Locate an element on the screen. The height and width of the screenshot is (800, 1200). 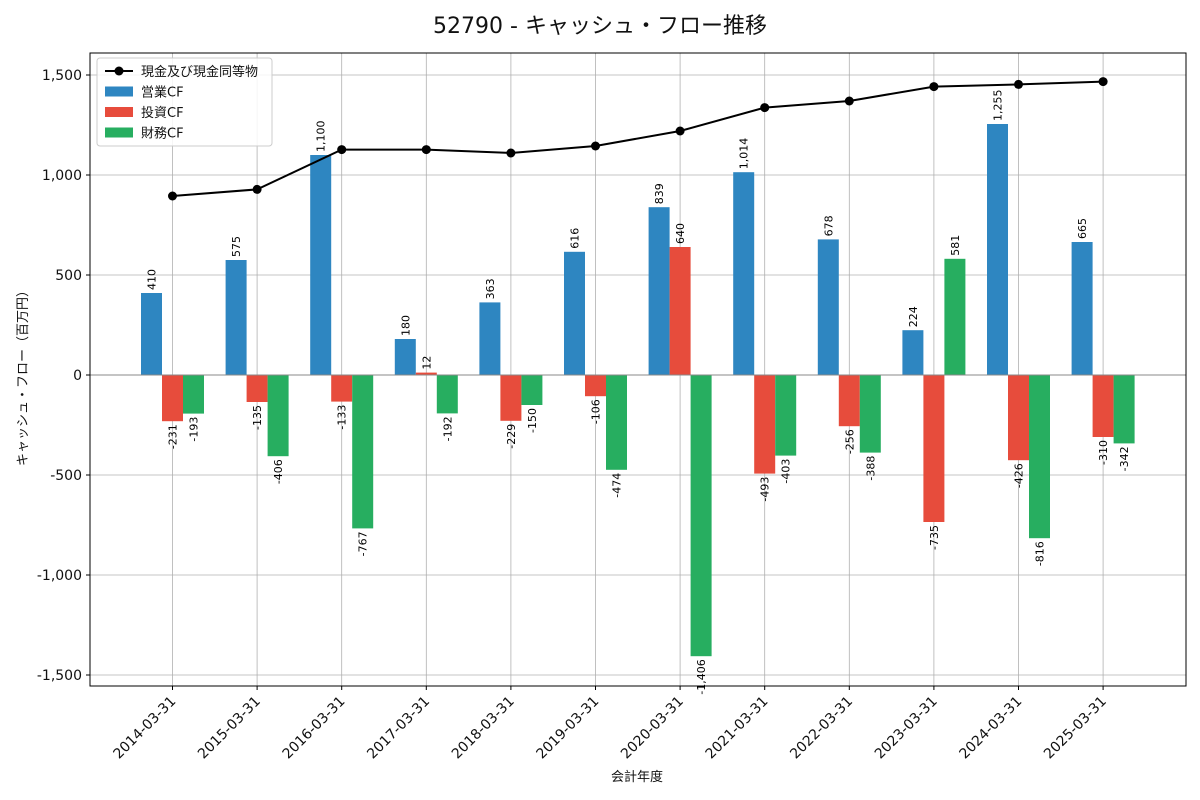
bar-value-label: -406 is located at coordinates (278, 471).